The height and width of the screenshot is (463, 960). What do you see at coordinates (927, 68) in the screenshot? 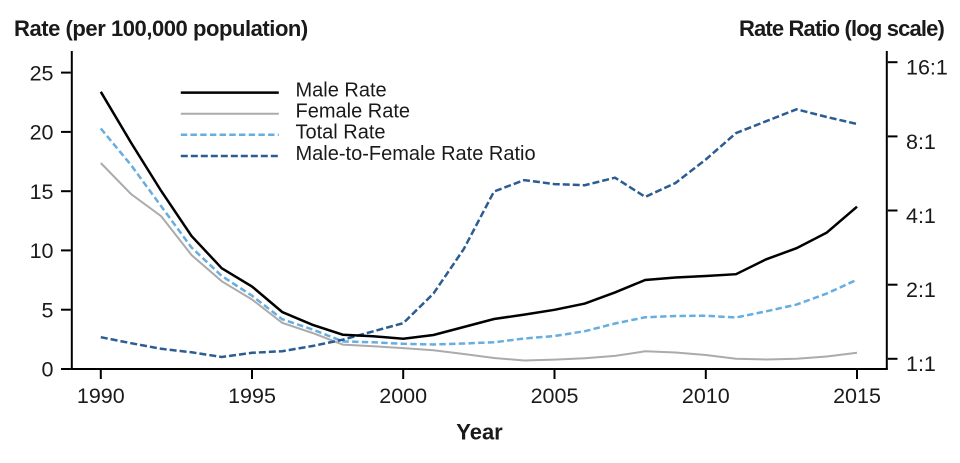
I see `svg-text: 16:1` at bounding box center [927, 68].